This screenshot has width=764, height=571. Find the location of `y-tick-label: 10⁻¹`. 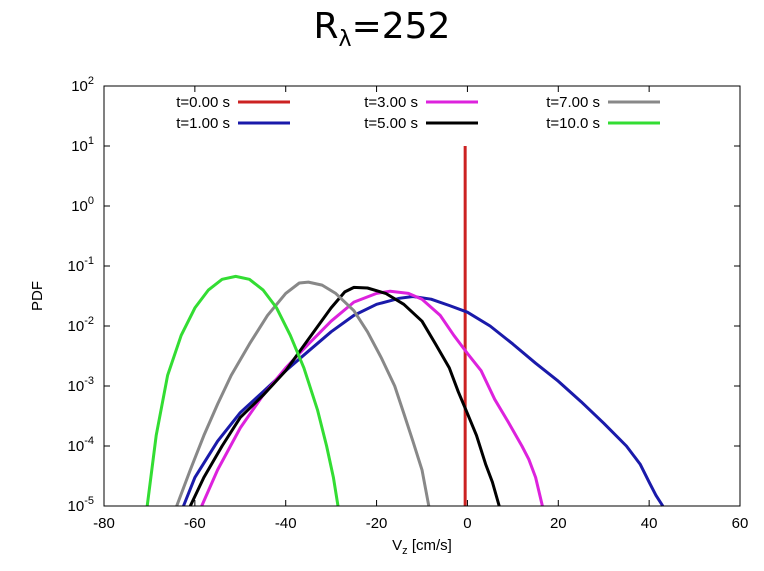

y-tick-label: 10⁻¹ is located at coordinates (81, 265).